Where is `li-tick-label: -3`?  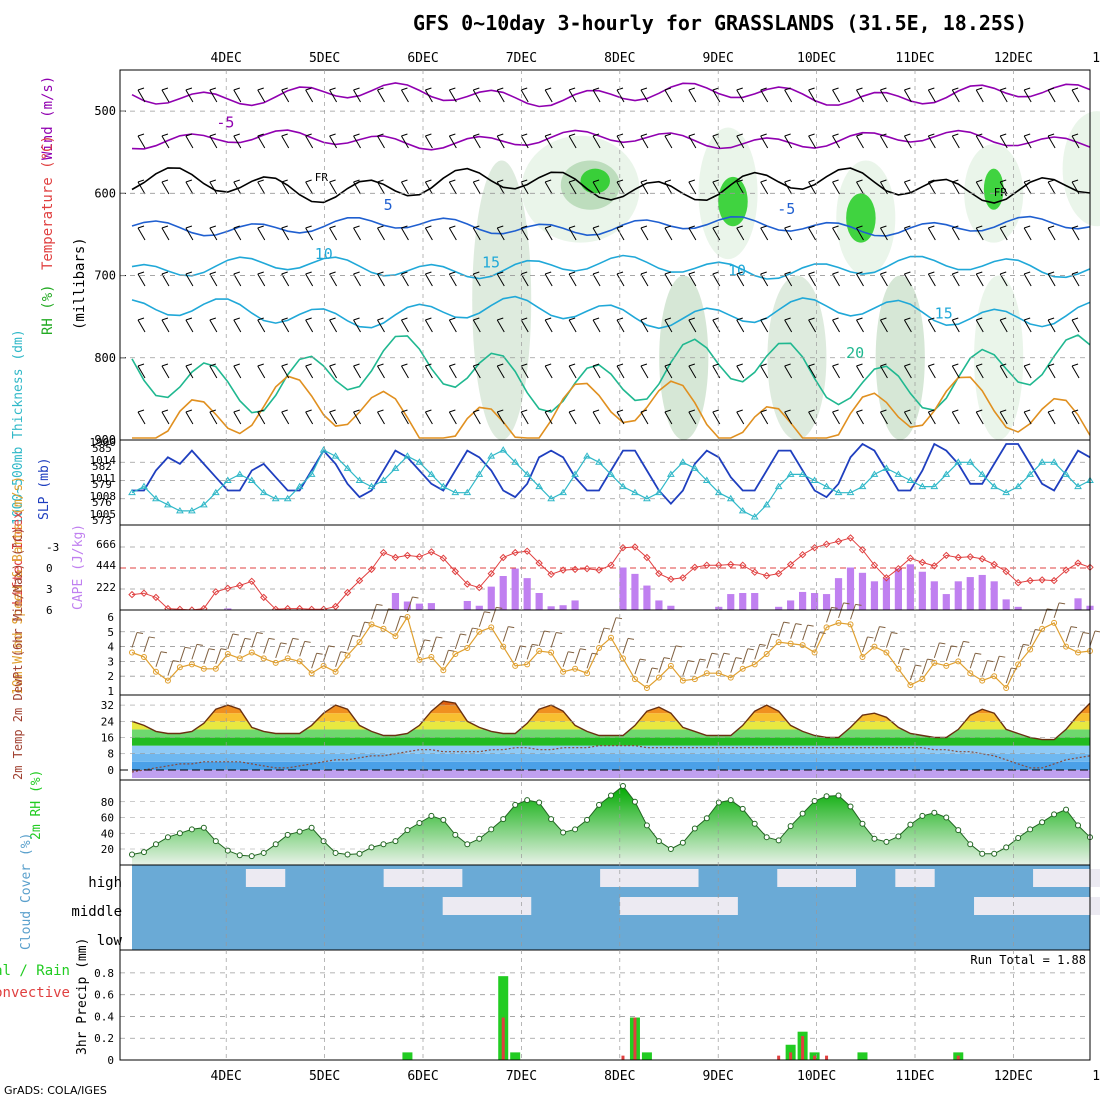
li-tick-label: -3 is located at coordinates (52, 547).